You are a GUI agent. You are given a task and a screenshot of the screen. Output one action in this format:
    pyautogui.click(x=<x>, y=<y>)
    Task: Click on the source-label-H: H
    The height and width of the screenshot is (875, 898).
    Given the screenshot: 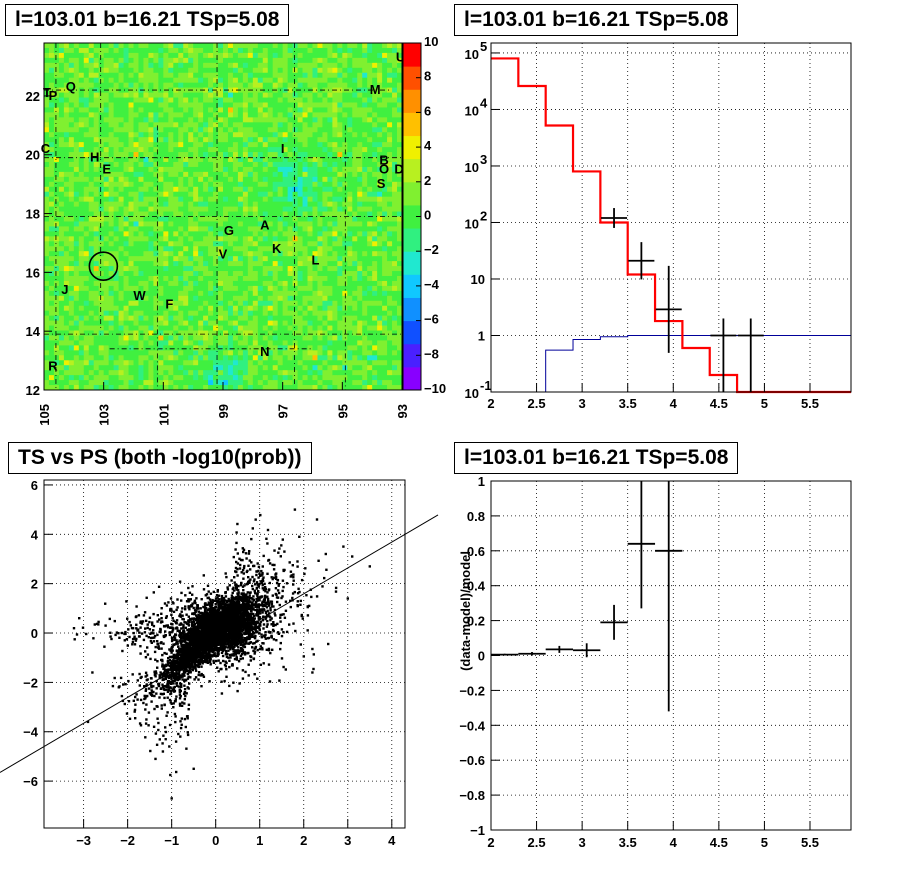 What is the action you would take?
    pyautogui.click(x=94, y=157)
    